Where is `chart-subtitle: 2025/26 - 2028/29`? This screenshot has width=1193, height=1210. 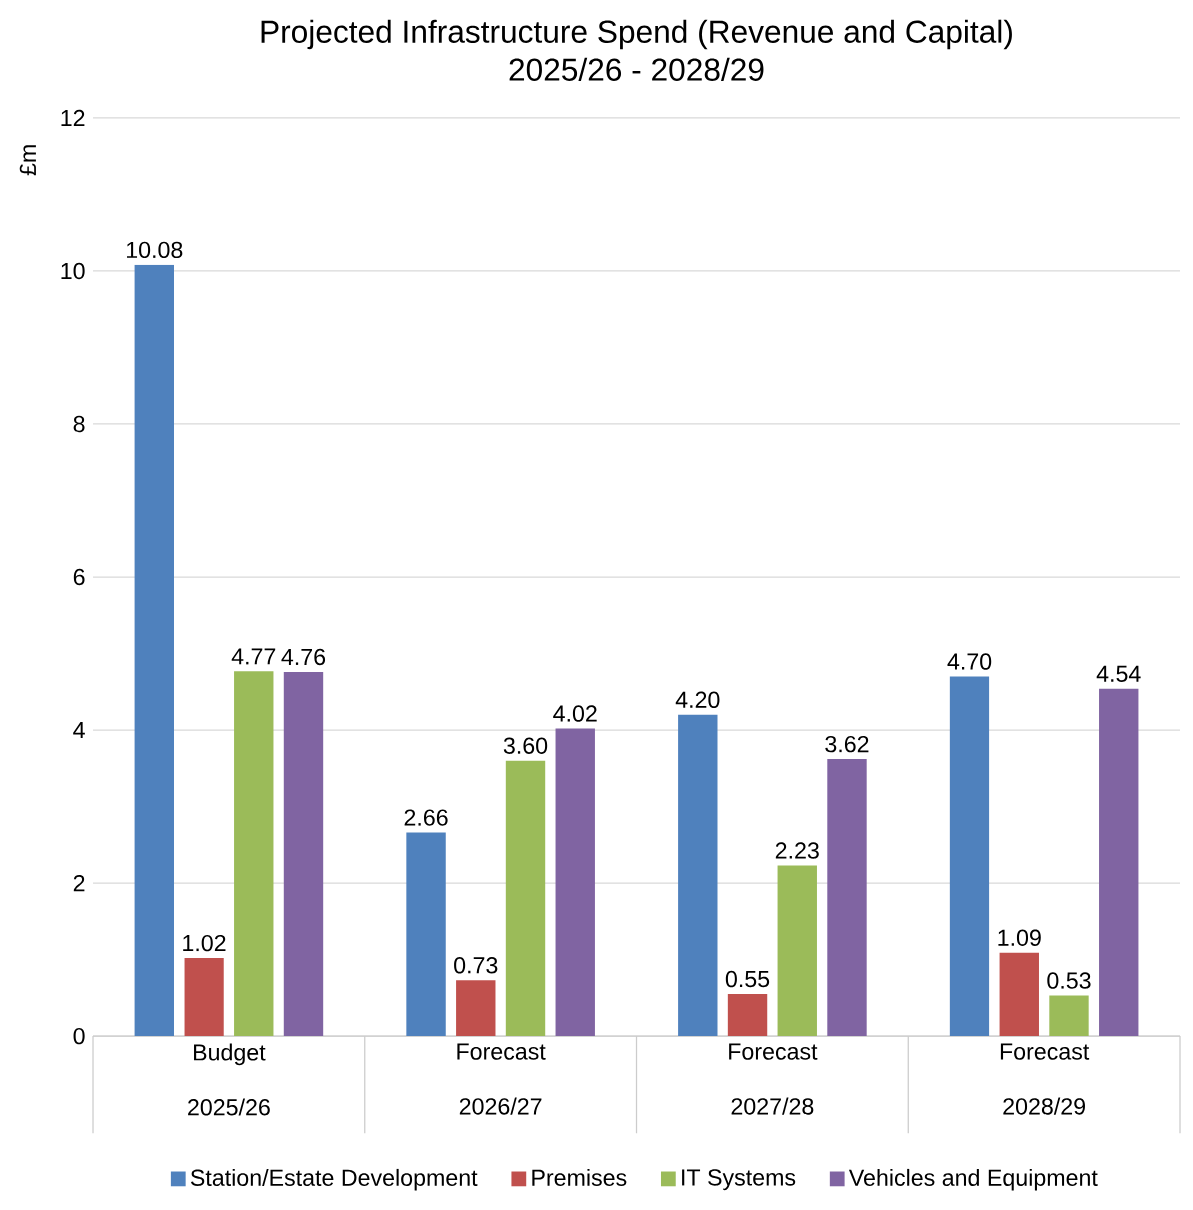
chart-subtitle: 2025/26 - 2028/29 is located at coordinates (636, 69).